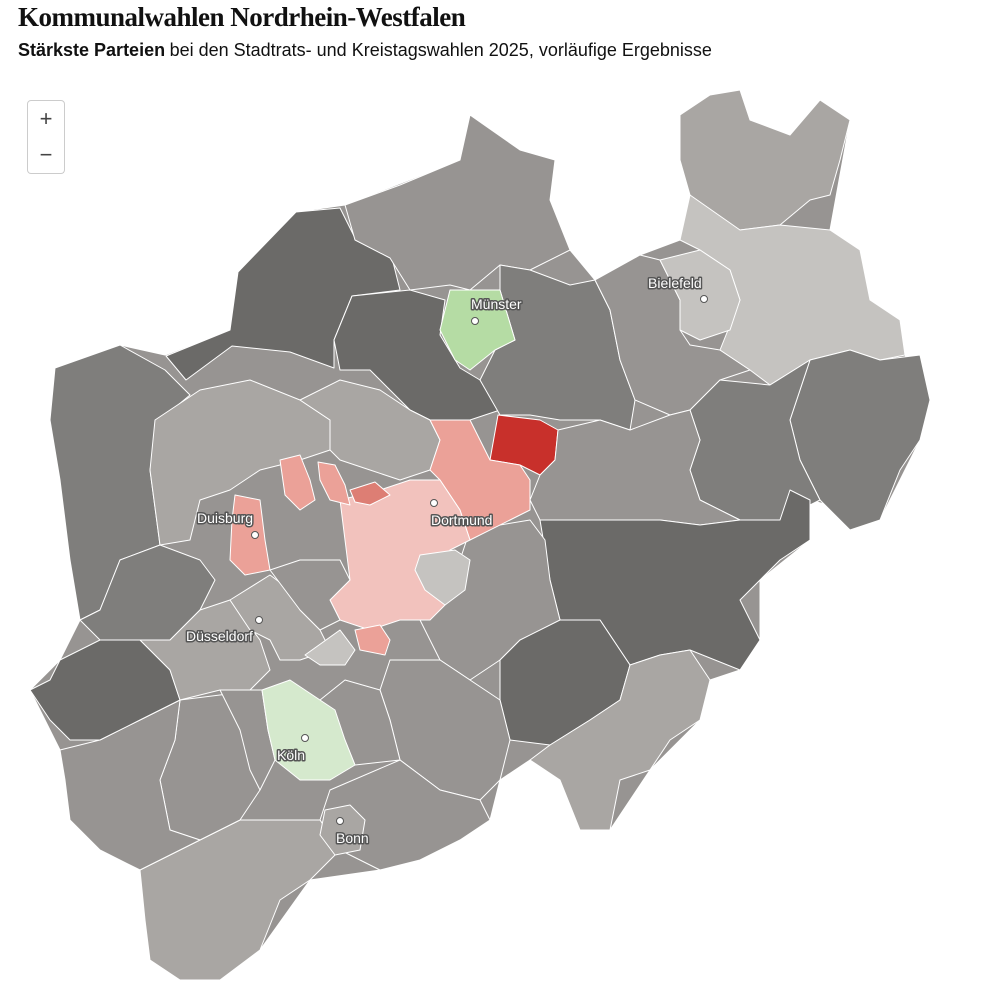 Image resolution: width=1000 pixels, height=991 pixels. I want to click on title: Kommunalwahlen Nordrhein-Westfalen, so click(242, 17).